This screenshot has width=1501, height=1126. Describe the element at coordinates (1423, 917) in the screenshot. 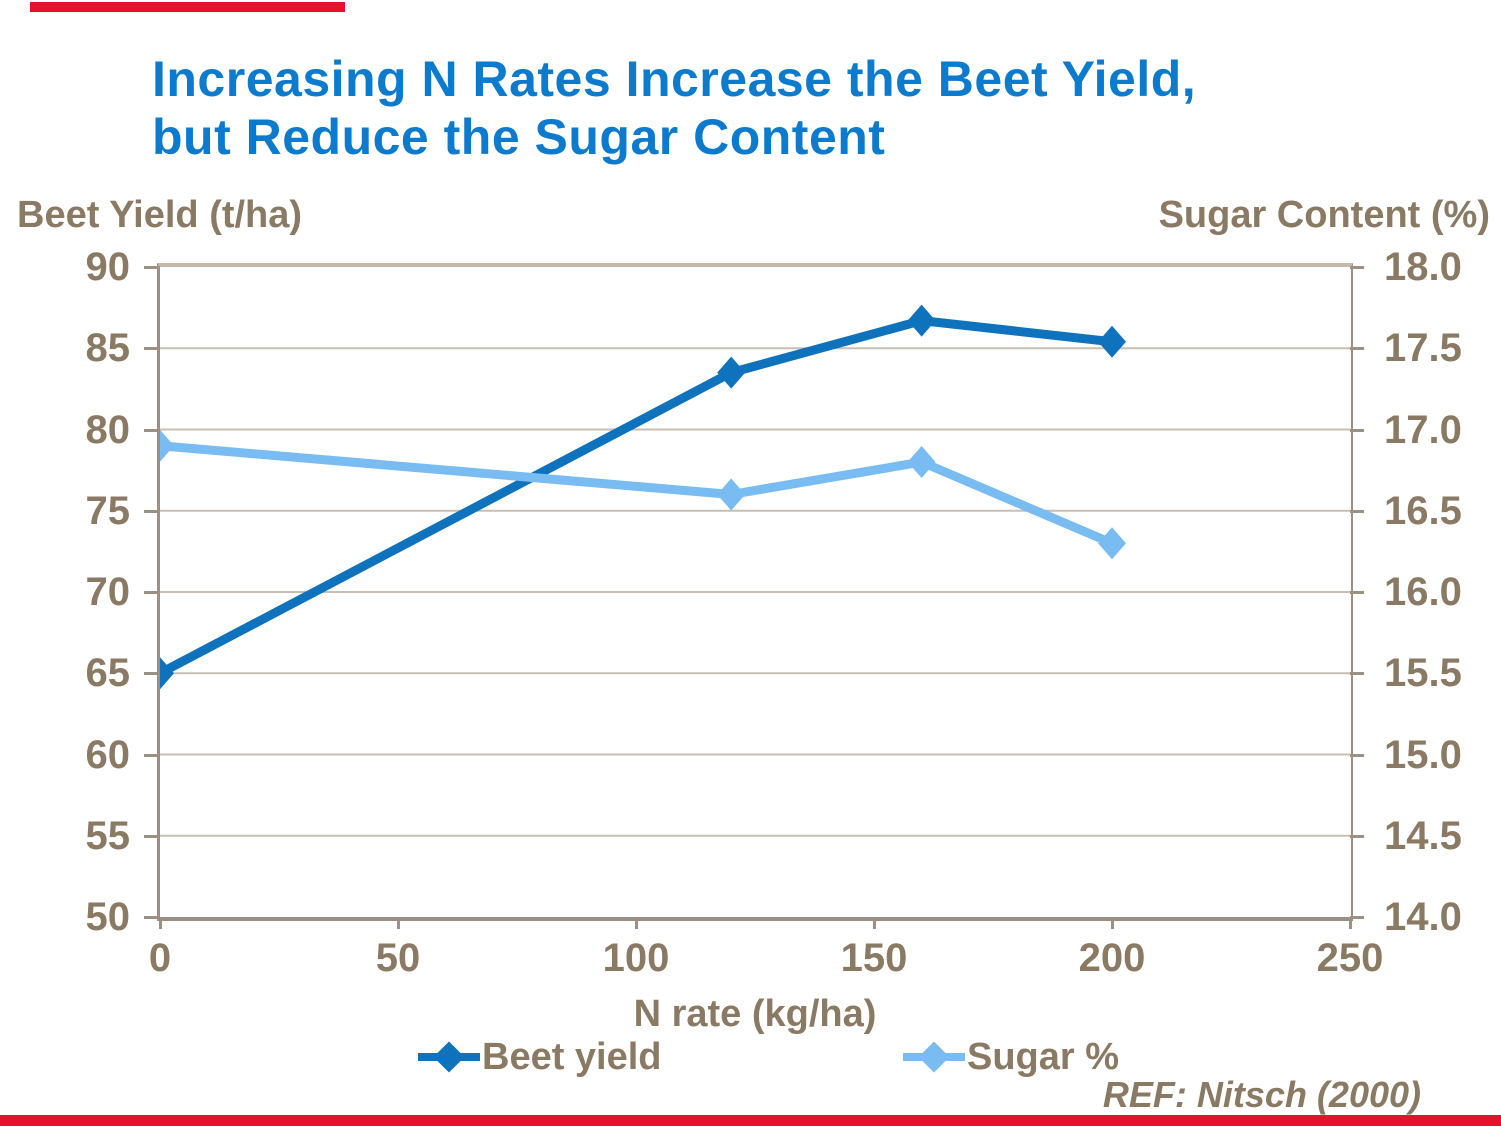

I see `y-right-tick-label: 14.0` at that location.